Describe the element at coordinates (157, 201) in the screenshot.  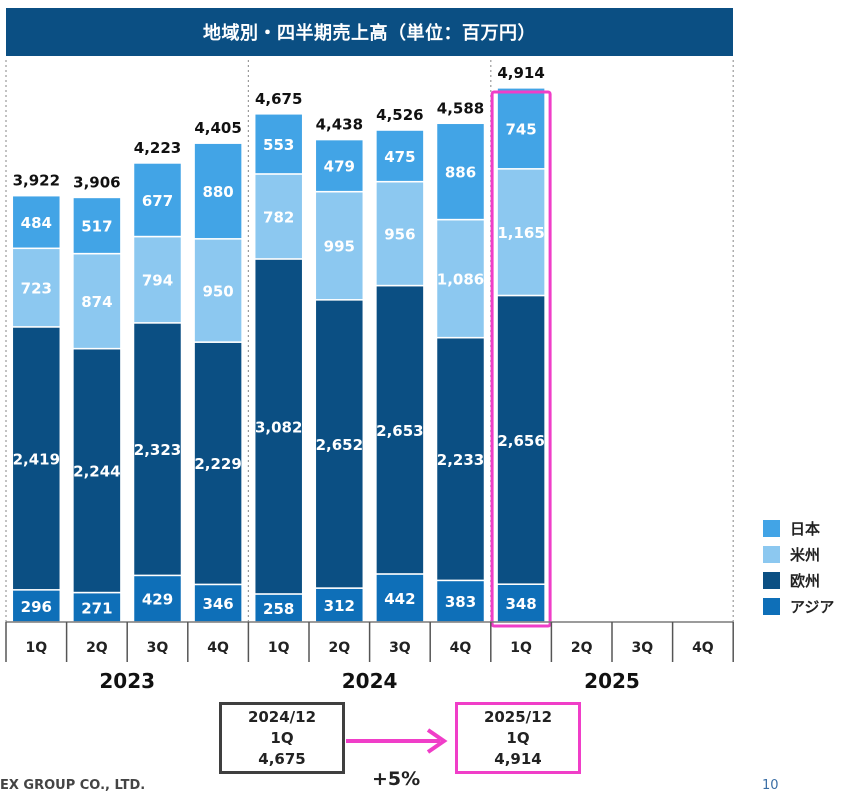
I see `bar-segment-label: 677` at that location.